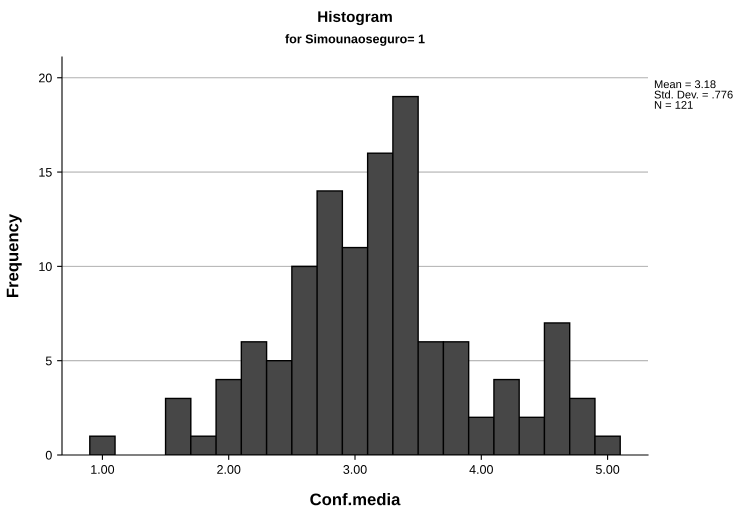 This screenshot has height=508, width=736. What do you see at coordinates (608, 469) in the screenshot?
I see `x-tick-label: 5.00` at bounding box center [608, 469].